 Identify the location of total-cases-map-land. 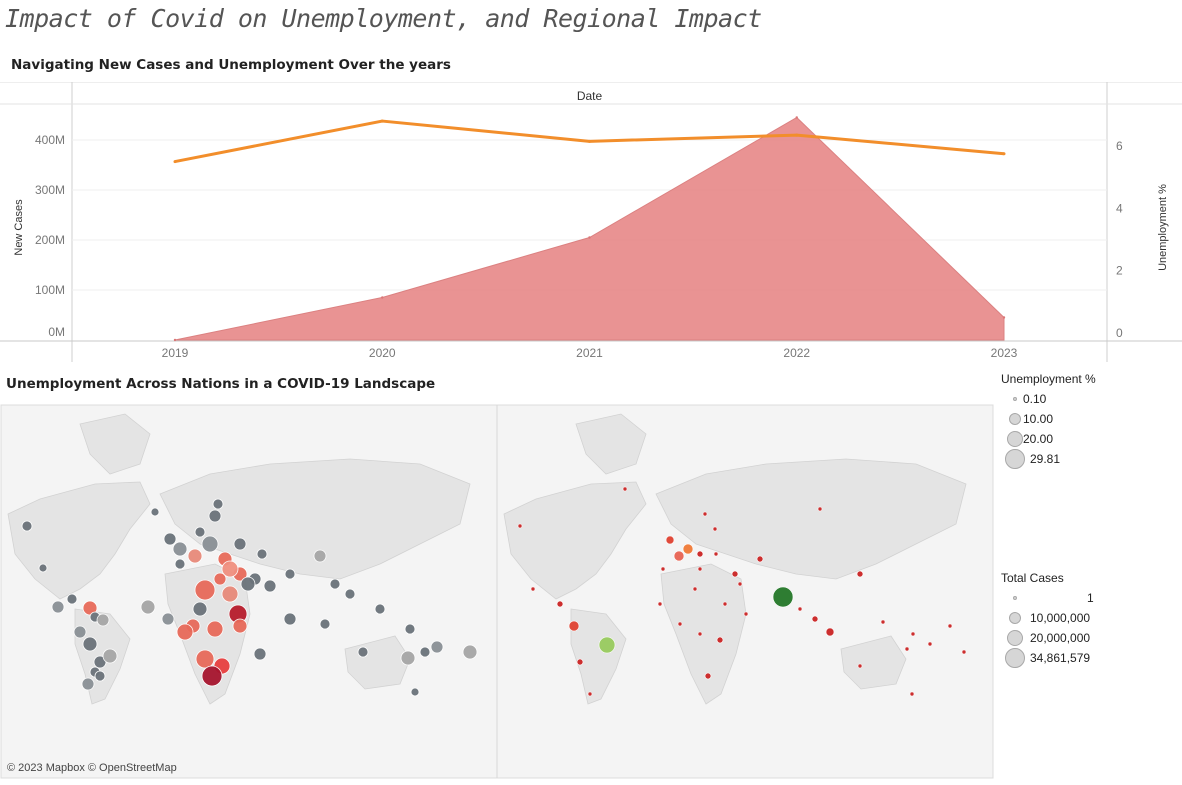
(735, 559).